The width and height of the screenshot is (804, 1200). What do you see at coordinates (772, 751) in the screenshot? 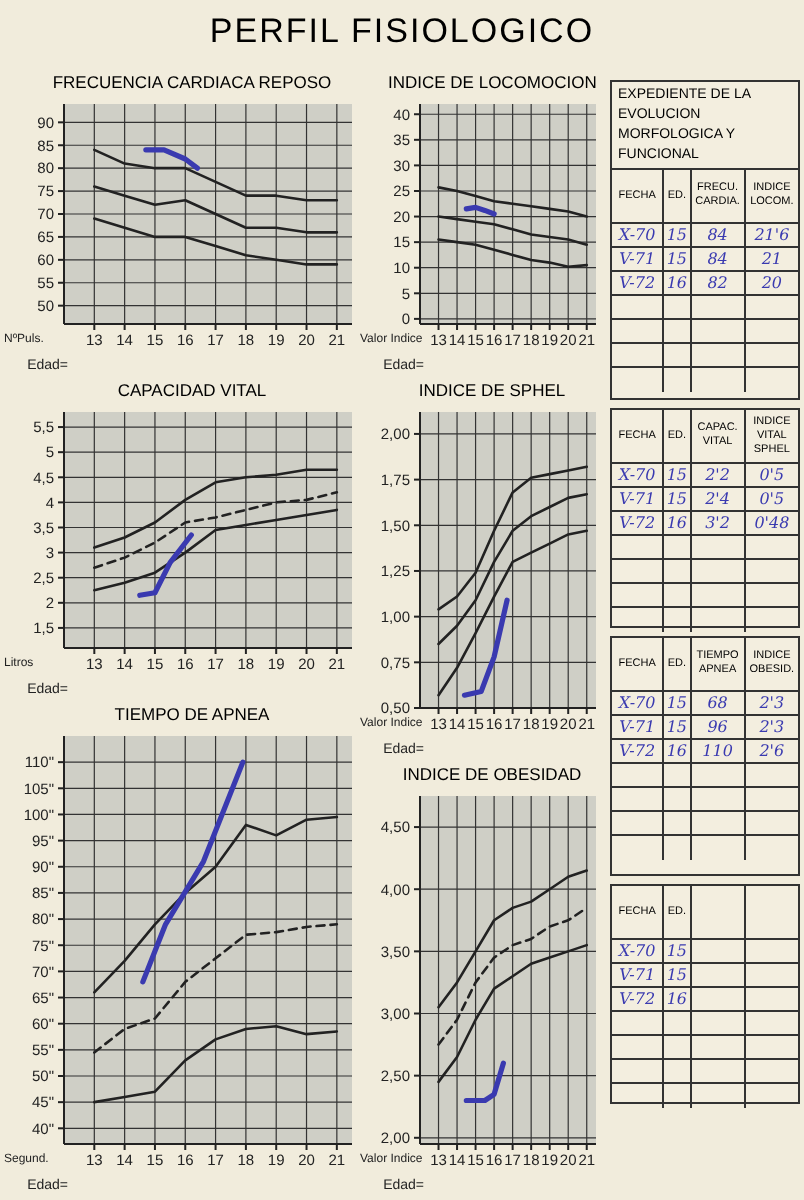
I see `text: 2'6` at bounding box center [772, 751].